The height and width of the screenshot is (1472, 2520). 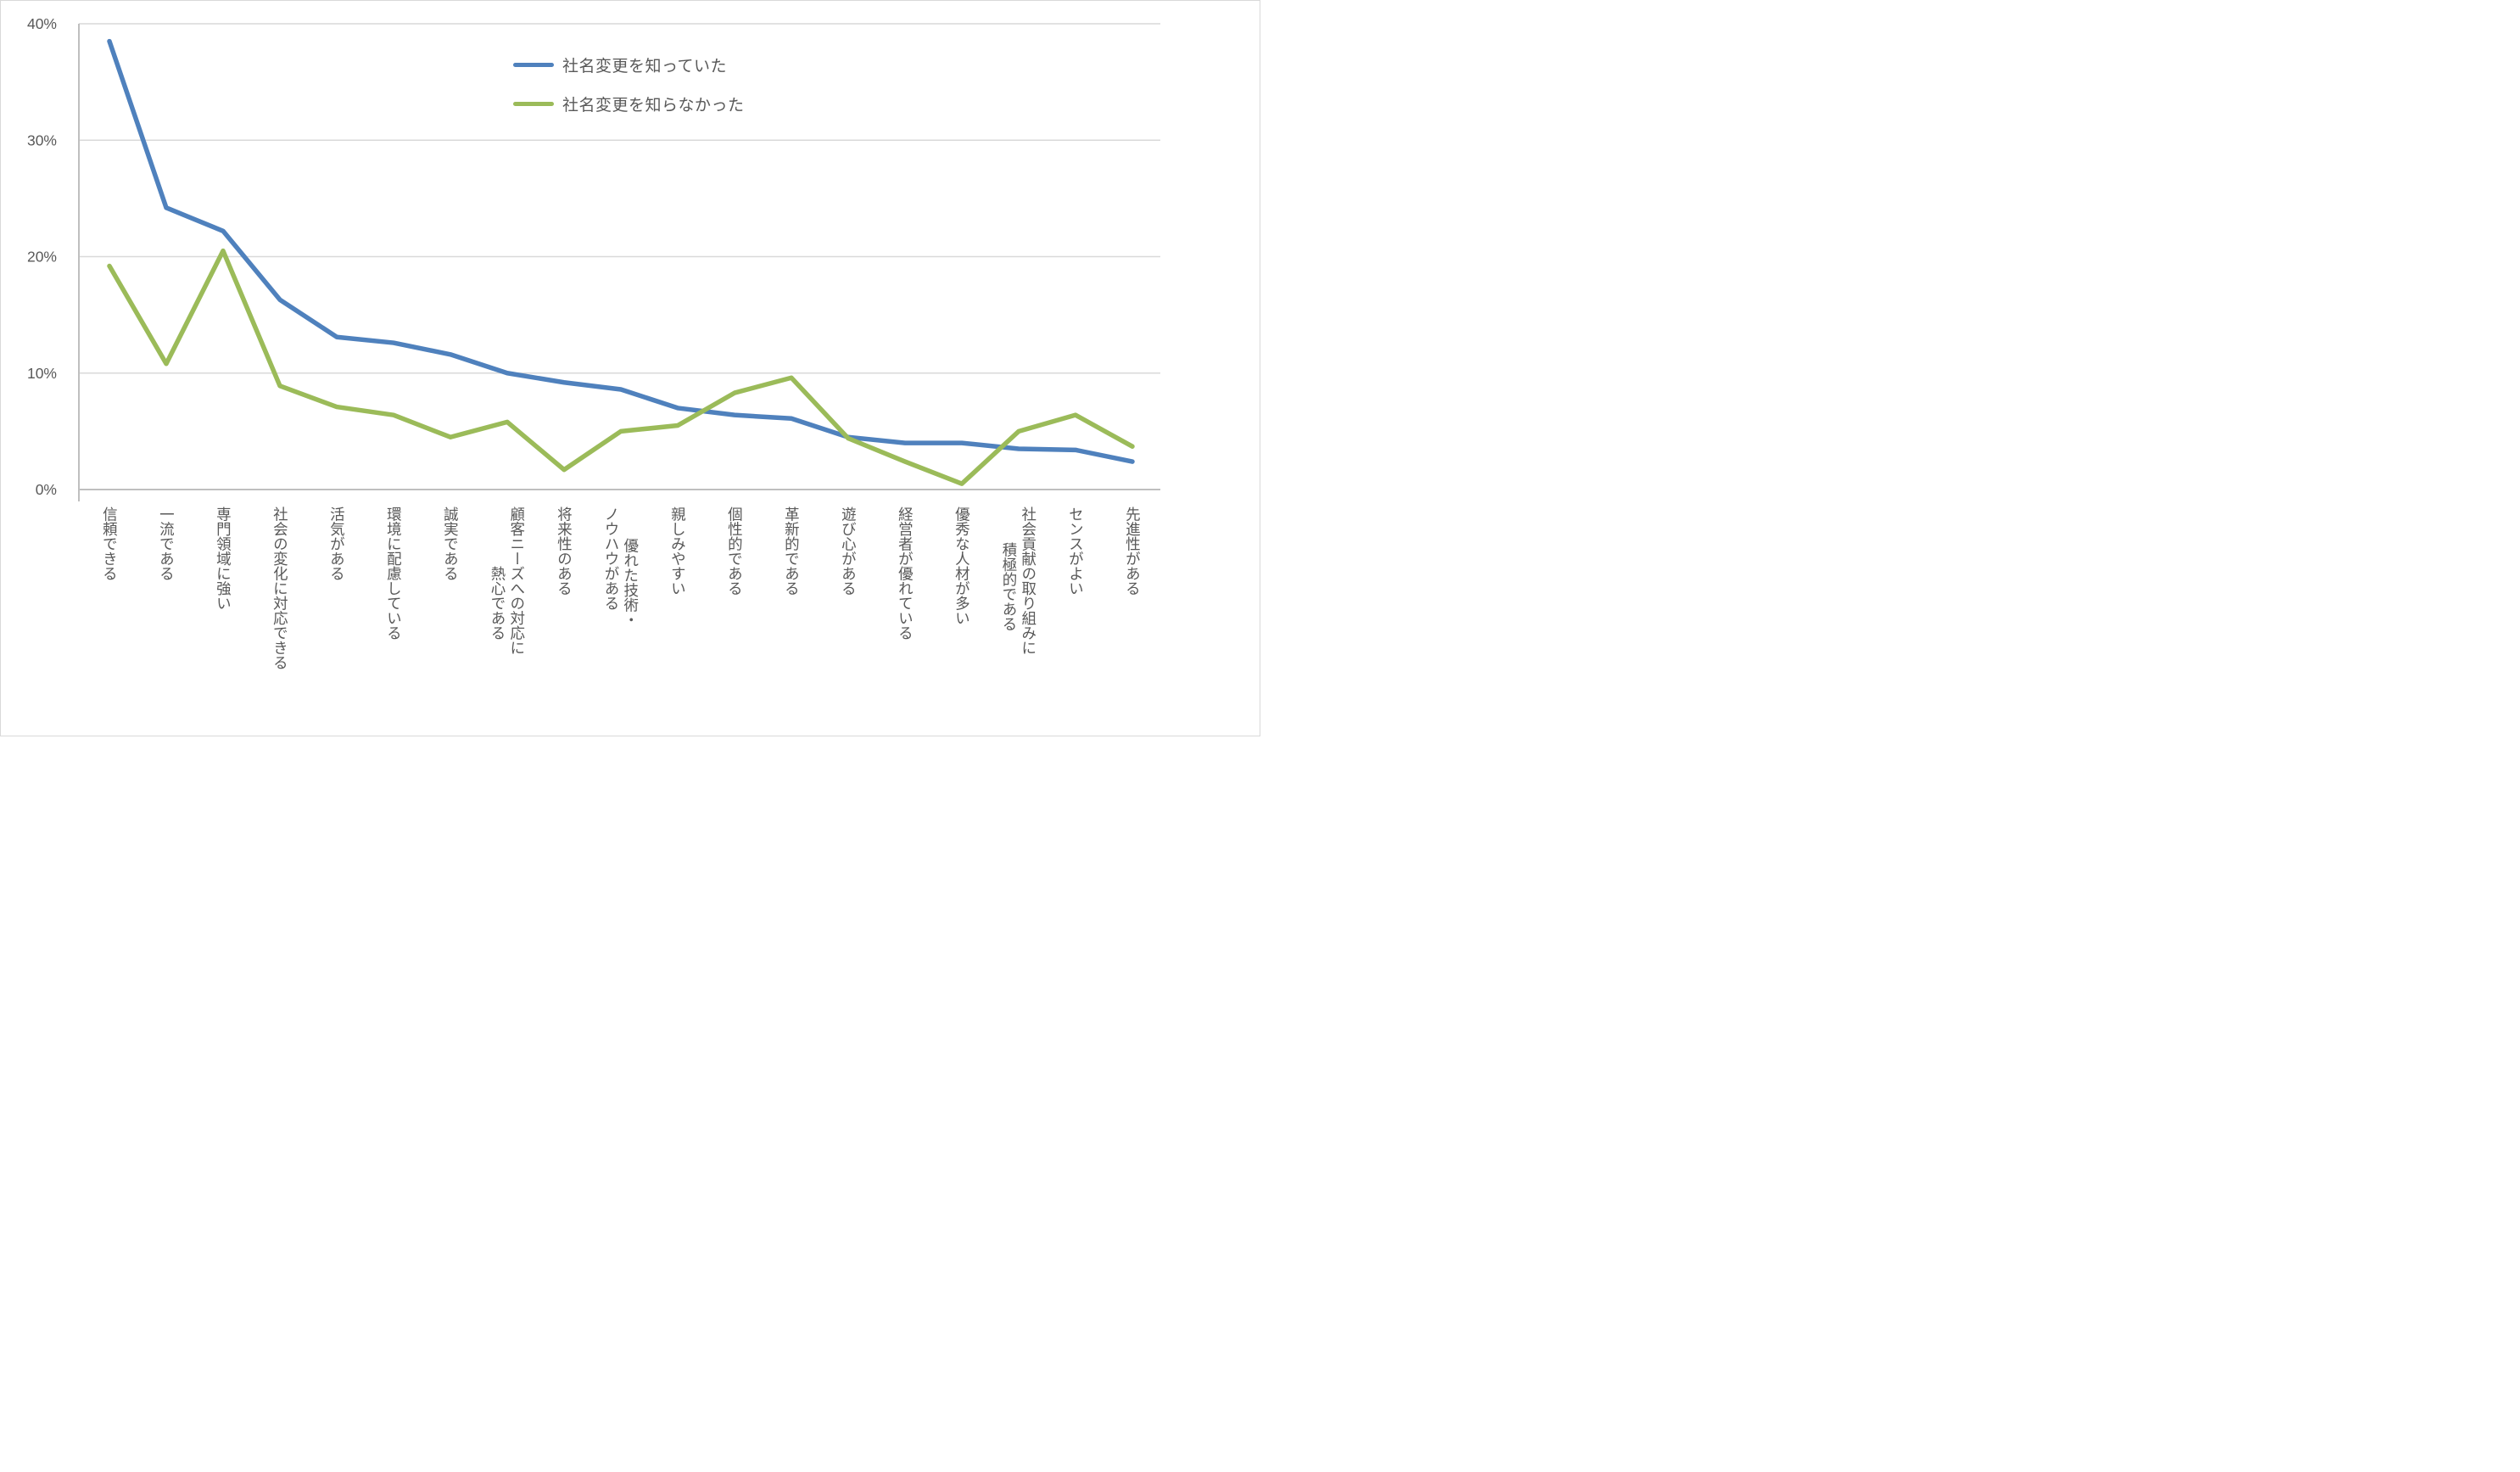 I want to click on legend-swatch-knew, so click(x=534, y=65).